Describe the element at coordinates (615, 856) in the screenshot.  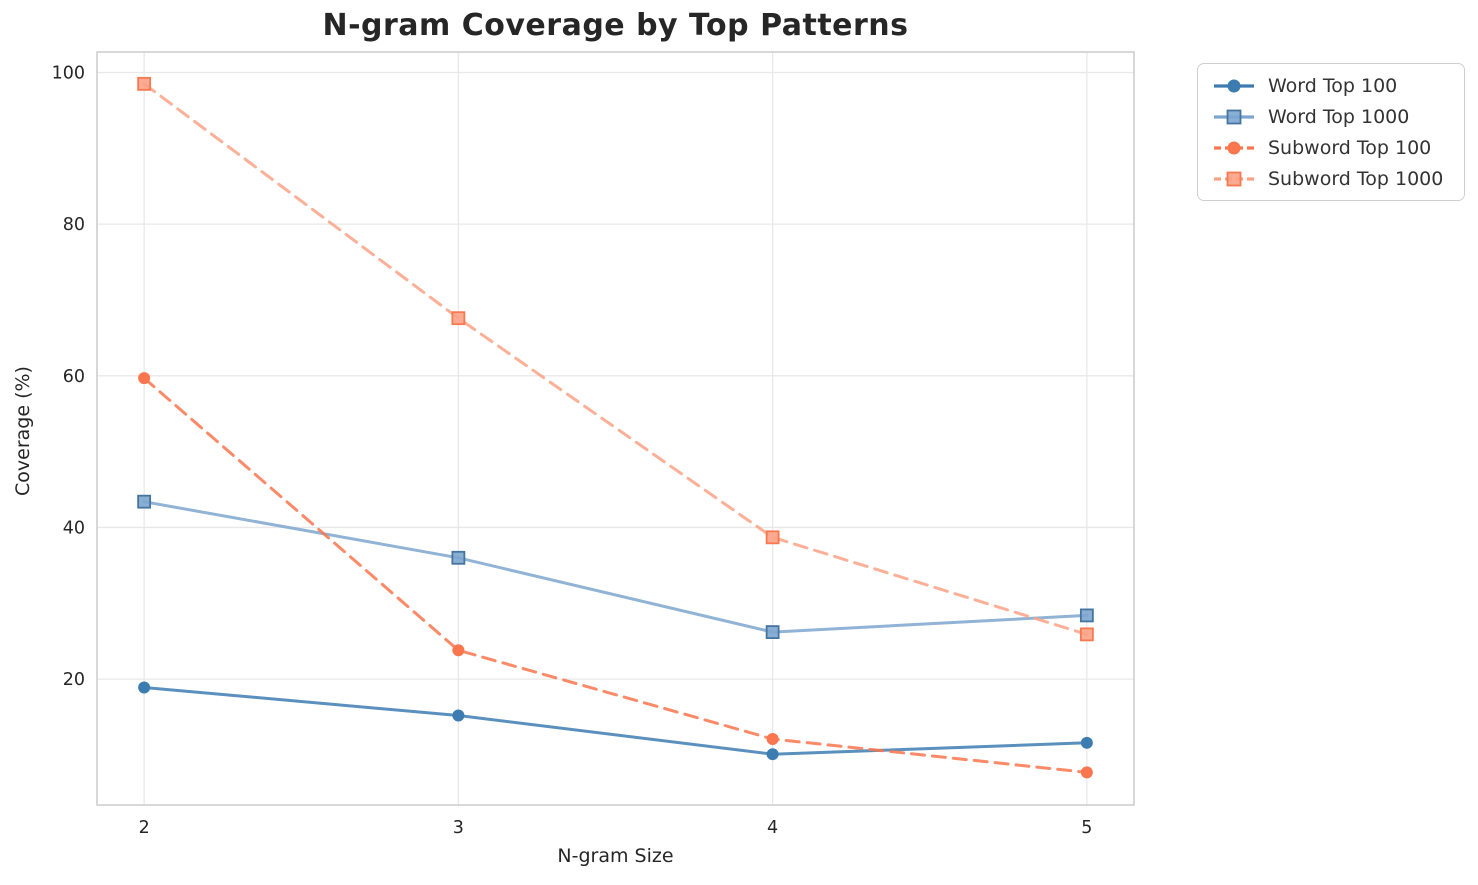
I see `x-axis-label: N-gram Size` at that location.